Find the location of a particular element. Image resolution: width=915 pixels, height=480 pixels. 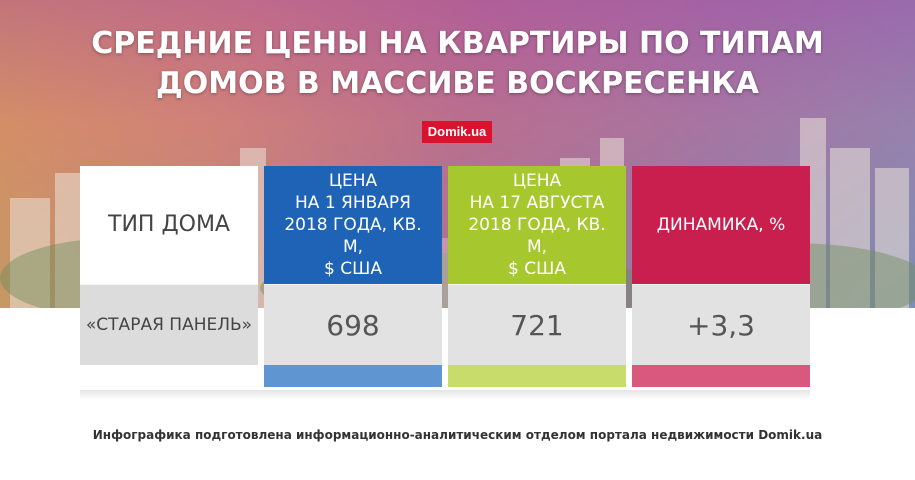

header-text: ТИП ДОМА is located at coordinates (169, 224).